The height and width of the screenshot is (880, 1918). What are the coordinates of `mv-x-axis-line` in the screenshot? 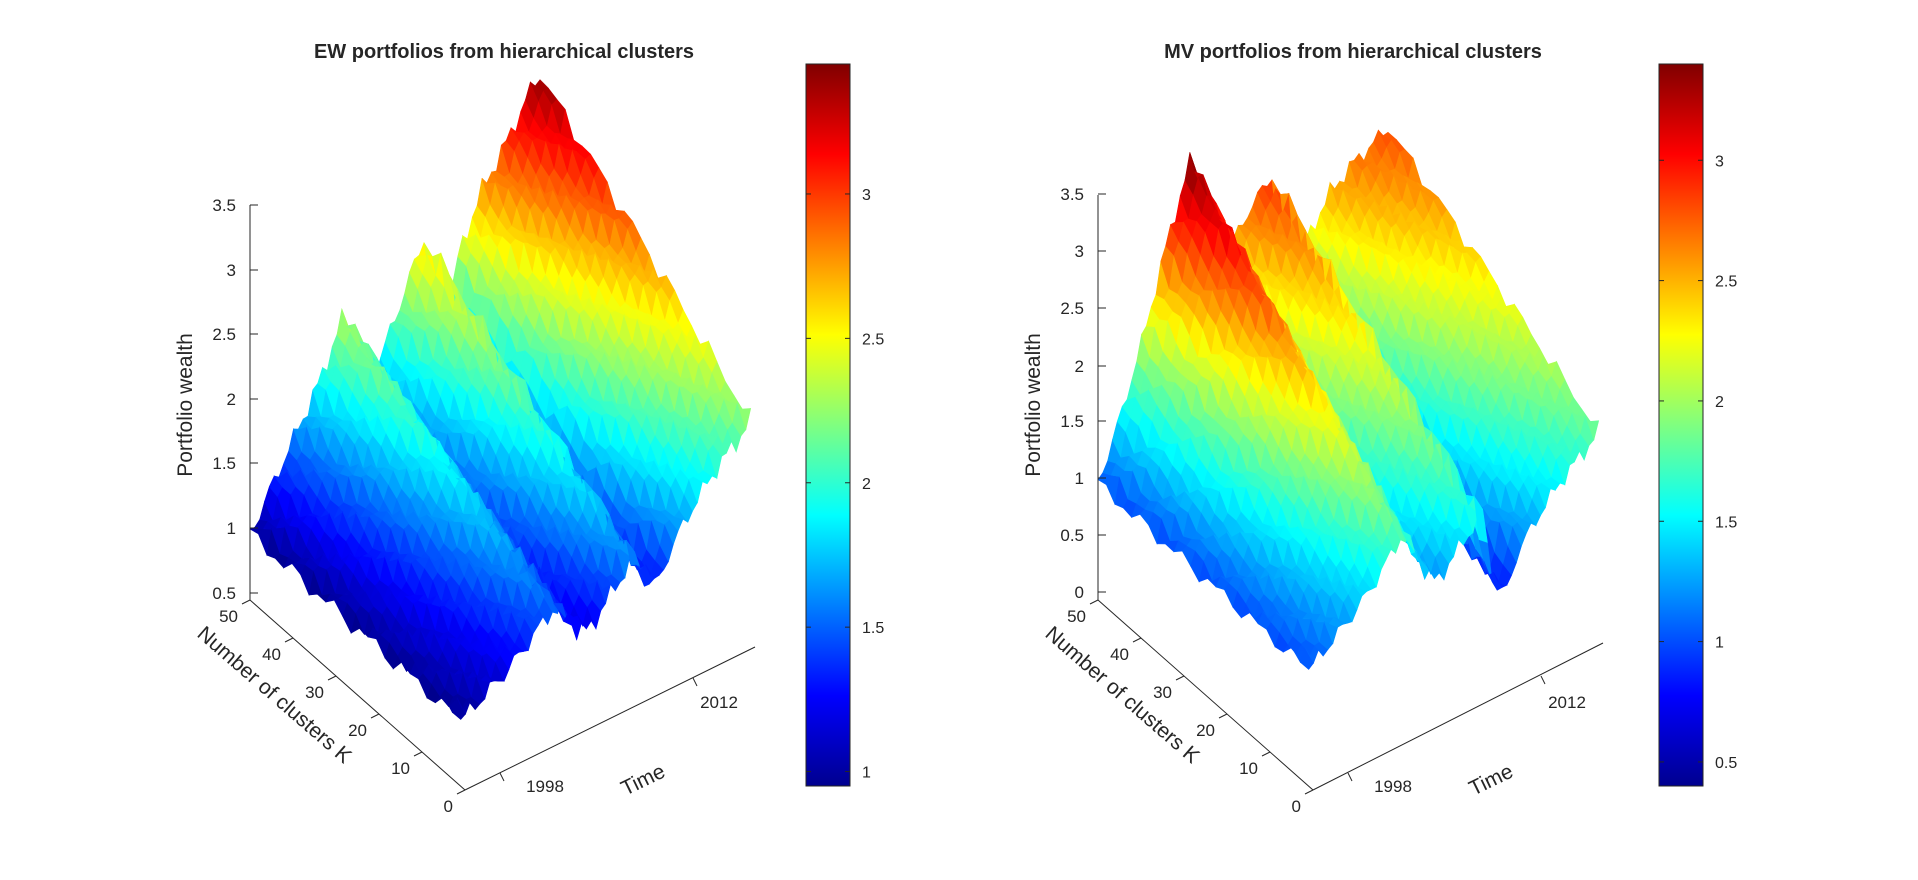 It's located at (1458, 716).